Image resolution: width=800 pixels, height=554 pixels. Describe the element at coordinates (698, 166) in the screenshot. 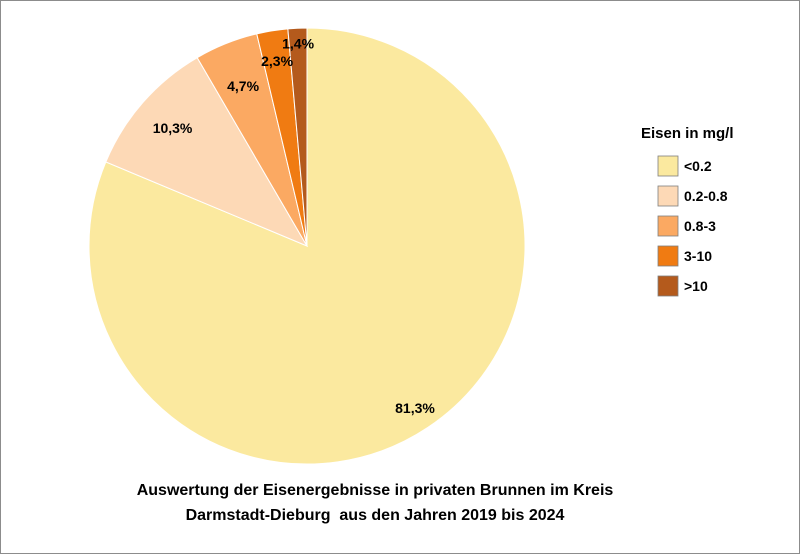

I see `legend-label-1: <0.2` at that location.